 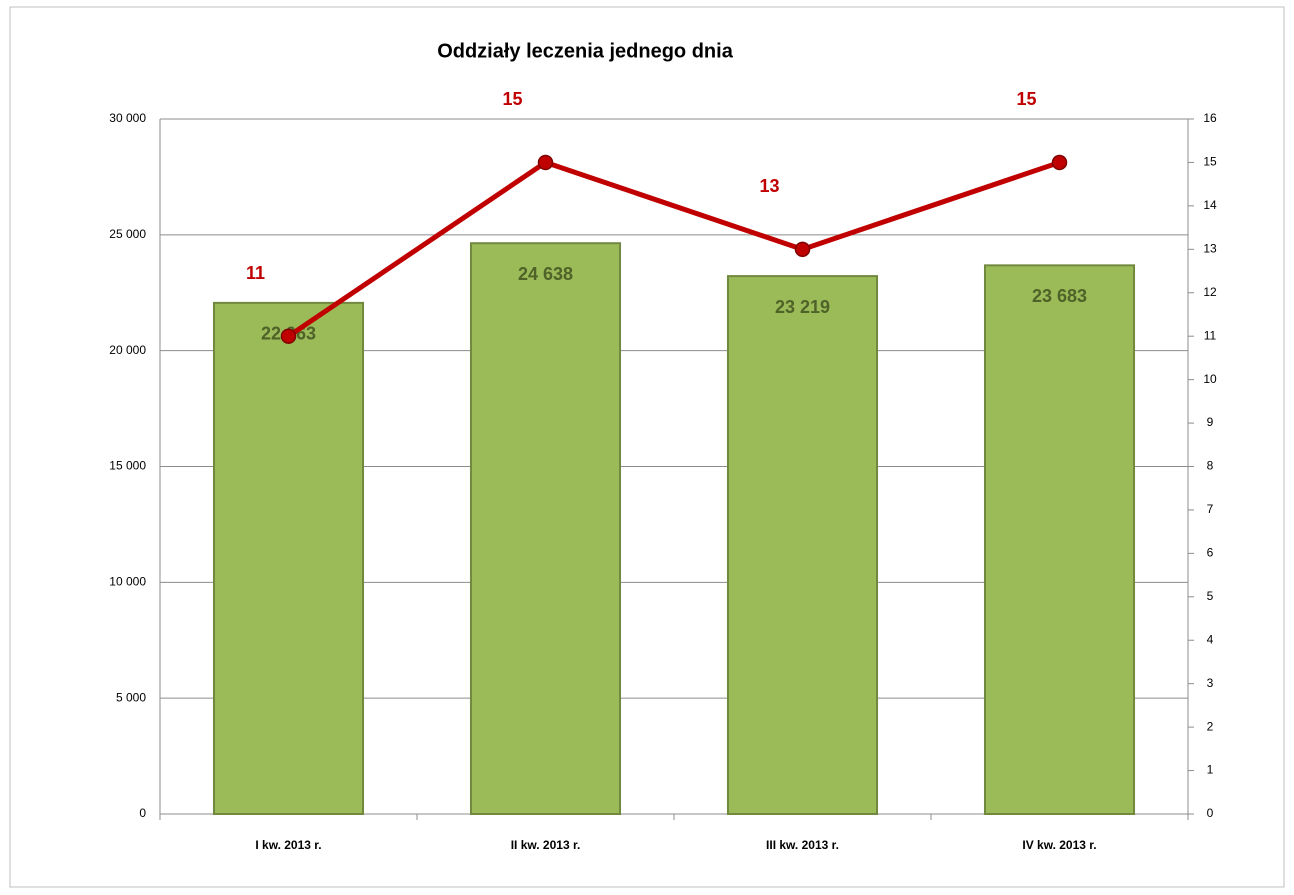 What do you see at coordinates (288, 845) in the screenshot?
I see `x-tick-label: I kw. 2013 r.` at bounding box center [288, 845].